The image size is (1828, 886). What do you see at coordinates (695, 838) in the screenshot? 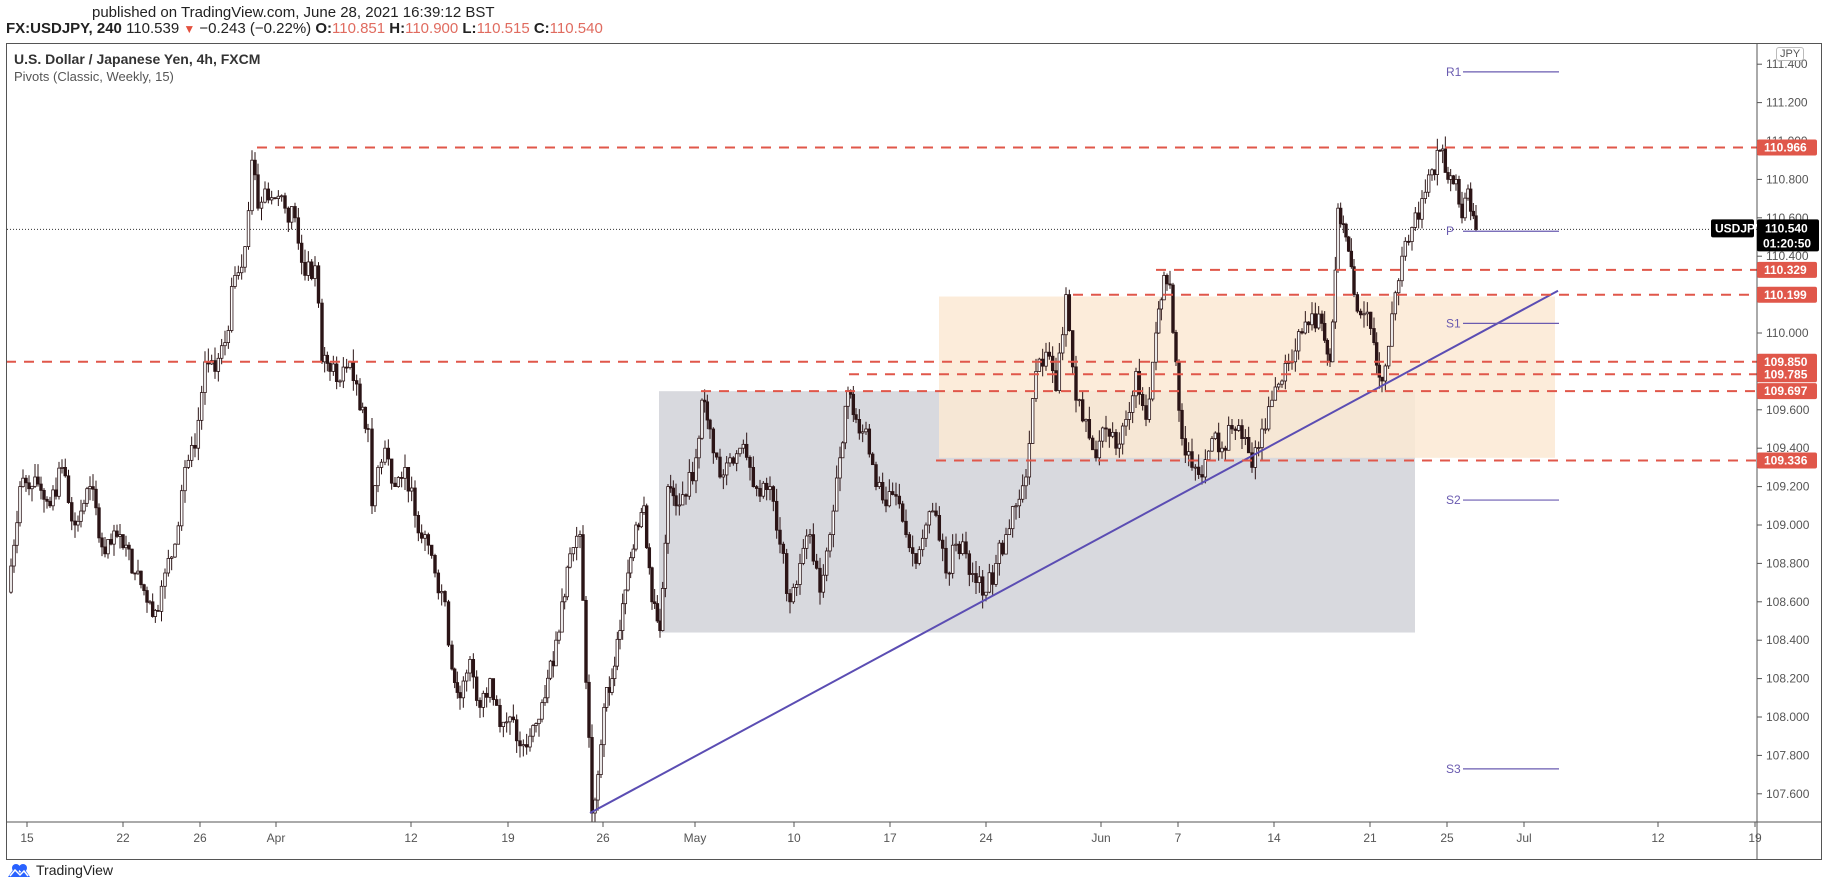
I see `time-tick-label: May` at bounding box center [695, 838].